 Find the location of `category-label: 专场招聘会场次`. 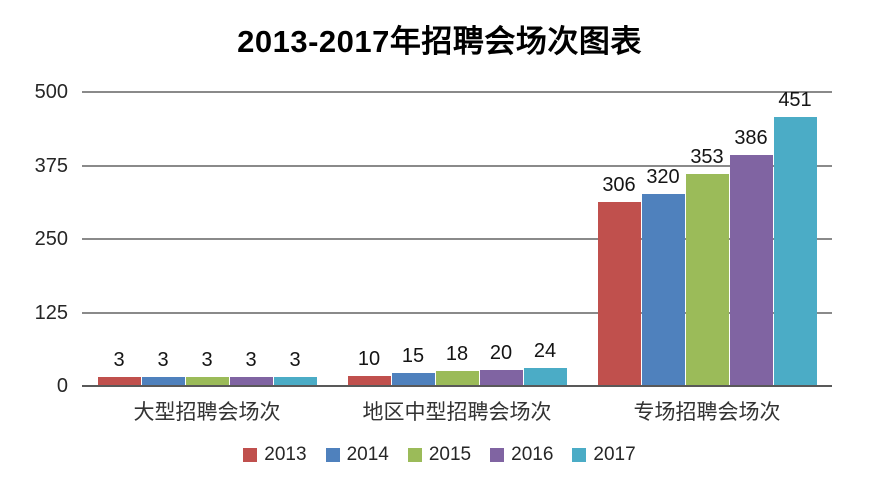

category-label: 专场招聘会场次 is located at coordinates (707, 412).